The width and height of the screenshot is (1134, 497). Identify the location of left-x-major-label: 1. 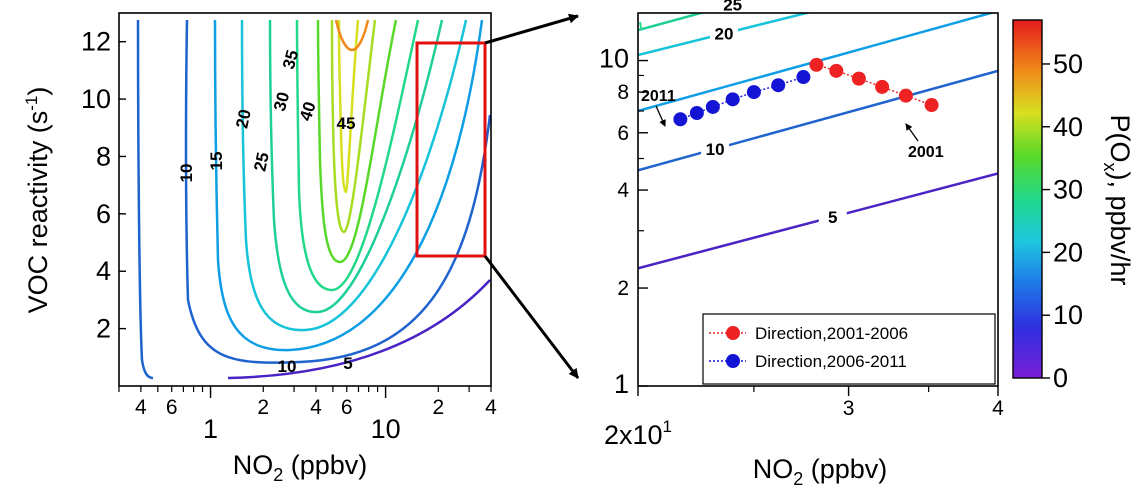
(210, 429).